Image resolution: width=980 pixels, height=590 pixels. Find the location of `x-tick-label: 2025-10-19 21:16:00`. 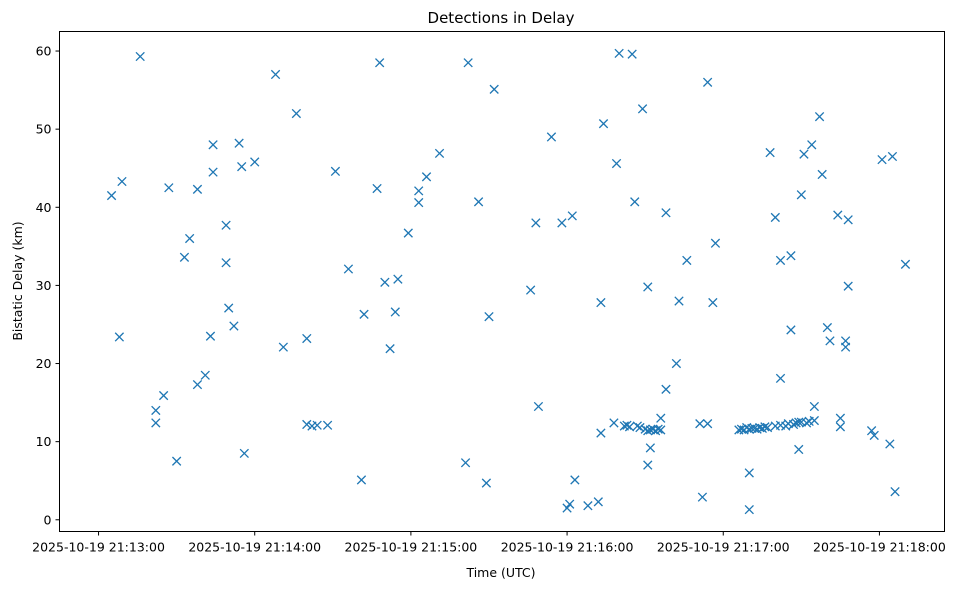

x-tick-label: 2025-10-19 21:16:00 is located at coordinates (567, 547).